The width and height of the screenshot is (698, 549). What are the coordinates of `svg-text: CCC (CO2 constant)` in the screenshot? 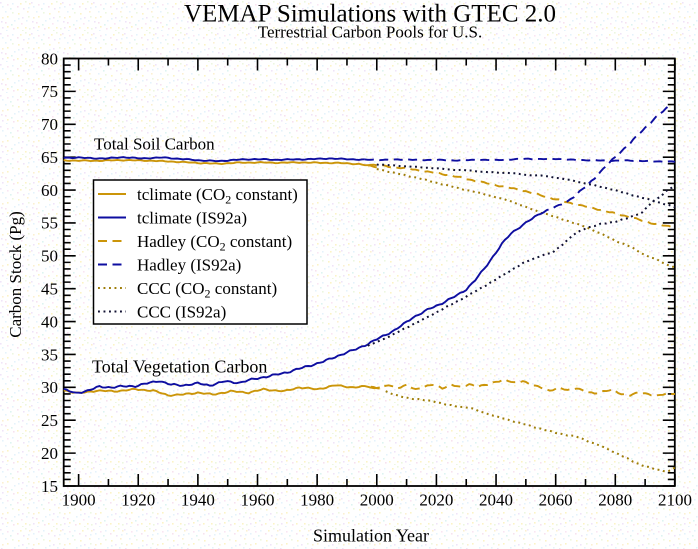 It's located at (207, 290).